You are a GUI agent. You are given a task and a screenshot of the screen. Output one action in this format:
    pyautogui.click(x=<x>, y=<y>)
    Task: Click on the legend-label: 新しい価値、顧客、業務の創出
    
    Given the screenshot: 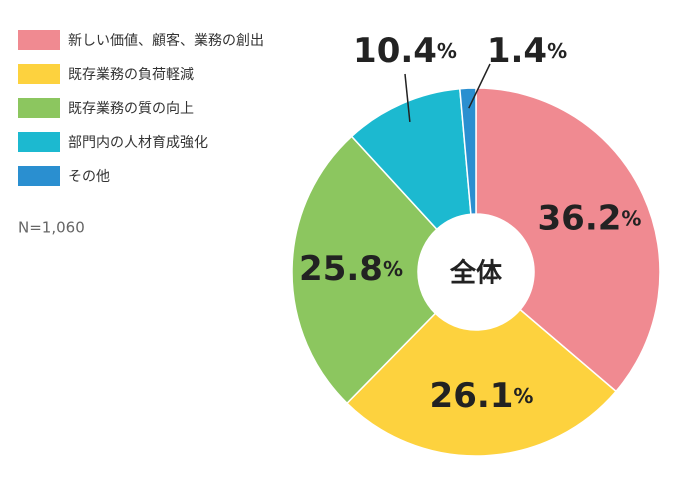 What is the action you would take?
    pyautogui.click(x=166, y=40)
    